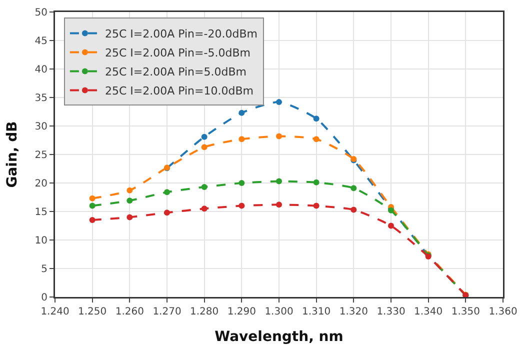  Describe the element at coordinates (41, 98) in the screenshot. I see `y-tick-label: 35` at that location.